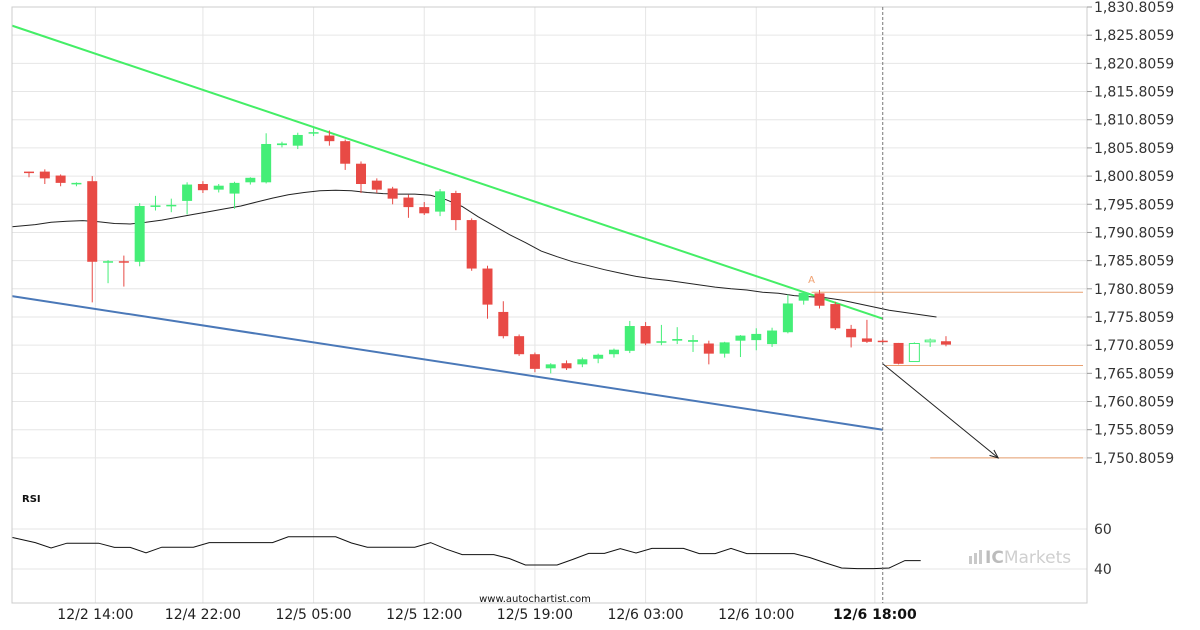  I want to click on y-tick-label: 1,820.8059, so click(1134, 64).